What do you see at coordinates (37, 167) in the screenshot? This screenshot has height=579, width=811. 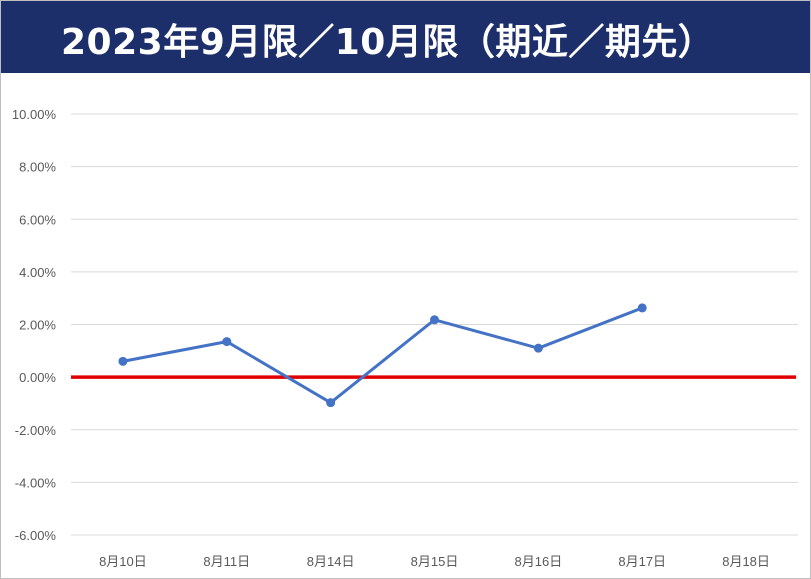 I see `y-tick-label: 8.00%` at bounding box center [37, 167].